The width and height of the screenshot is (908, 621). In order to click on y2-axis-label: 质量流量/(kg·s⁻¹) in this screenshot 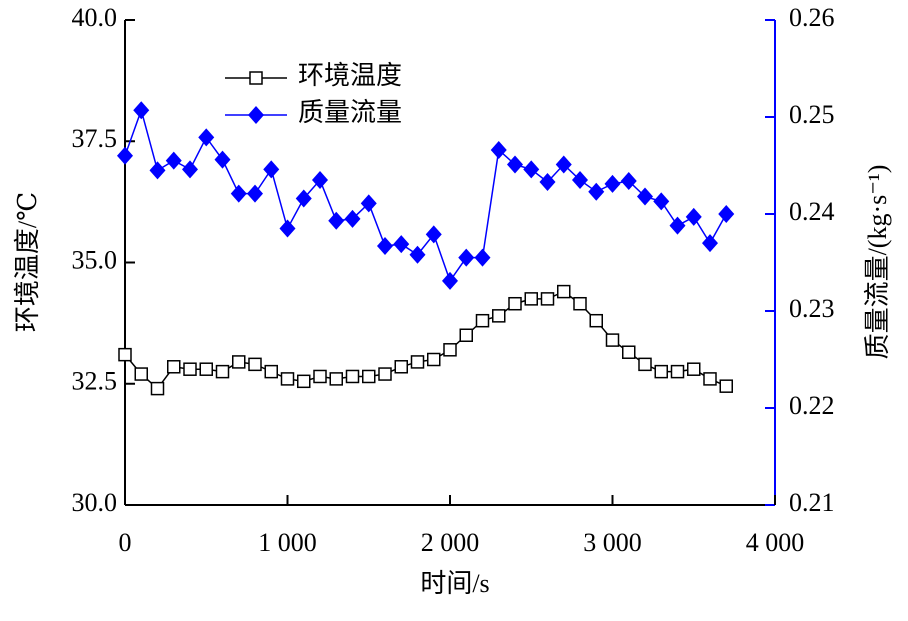, I will do `click(877, 262)`.